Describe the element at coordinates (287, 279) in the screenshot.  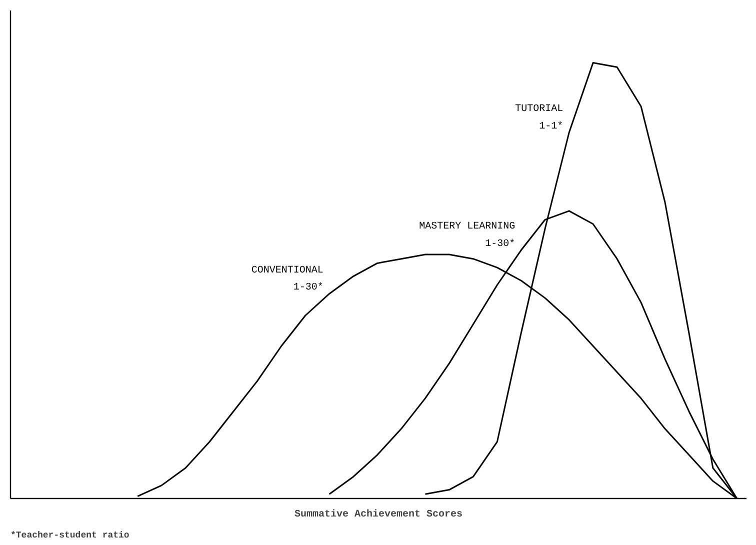
I see `series-label: CONVENTIONAL 1-30*` at that location.